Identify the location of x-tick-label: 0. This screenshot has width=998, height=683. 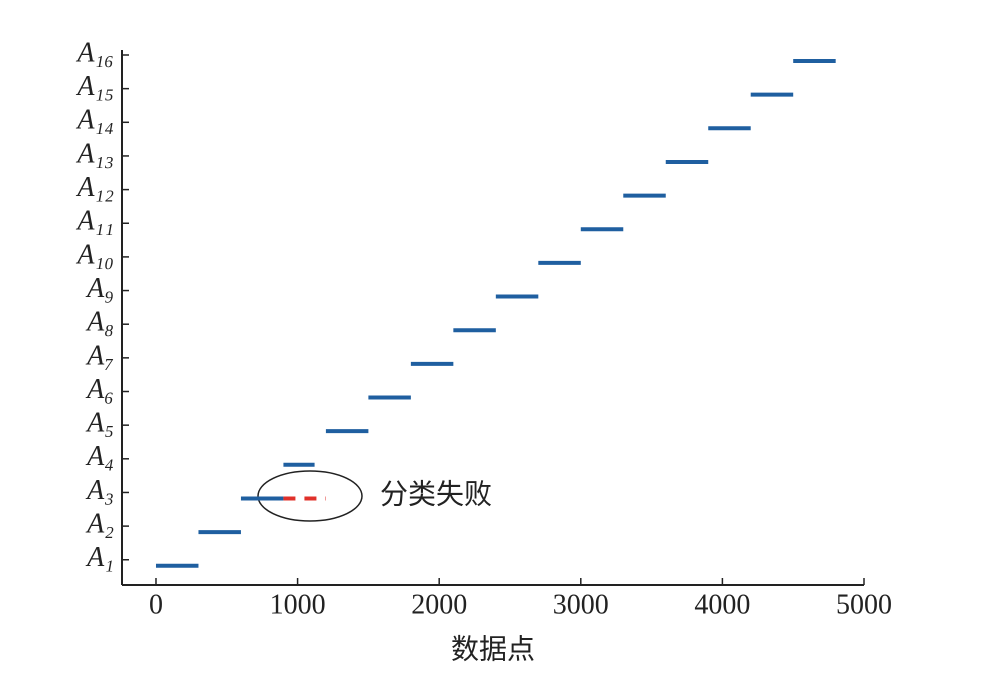
(156, 604).